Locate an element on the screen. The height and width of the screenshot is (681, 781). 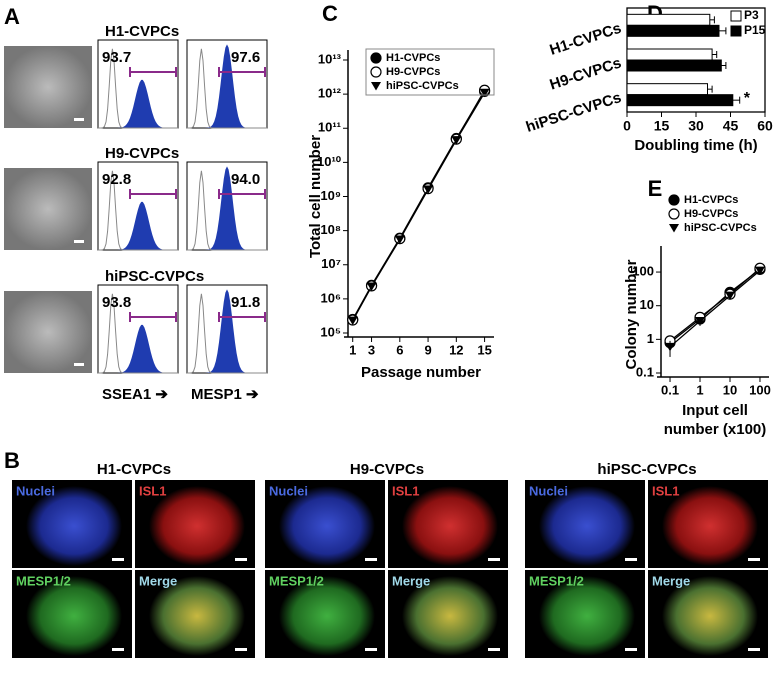
panel-label: C is located at coordinates (330, 13).